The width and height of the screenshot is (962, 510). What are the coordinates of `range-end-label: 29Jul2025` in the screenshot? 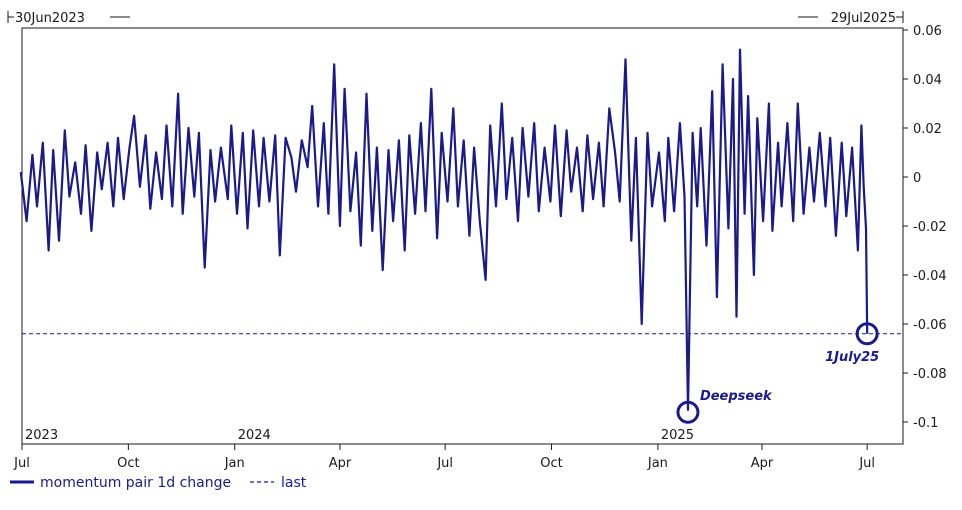 It's located at (863, 18).